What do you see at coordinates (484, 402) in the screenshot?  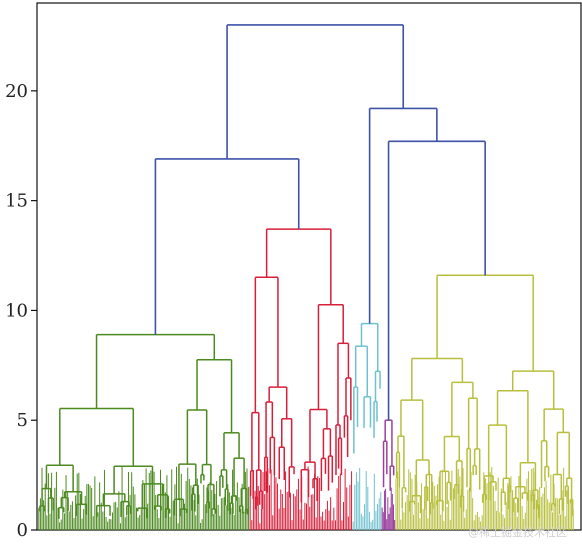 I see `cluster-olive` at bounding box center [484, 402].